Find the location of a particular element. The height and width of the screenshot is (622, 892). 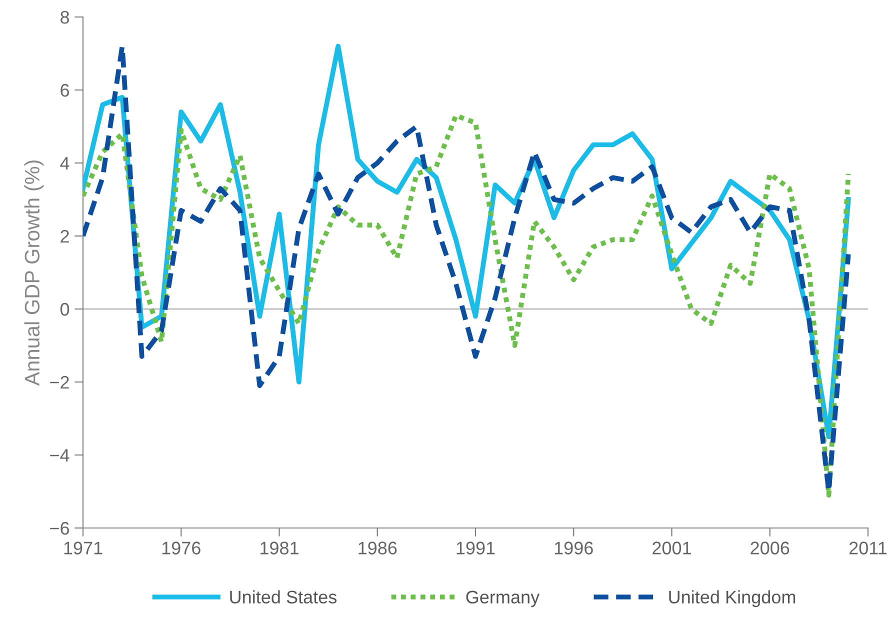

x-tick-label: 2006 is located at coordinates (770, 548).